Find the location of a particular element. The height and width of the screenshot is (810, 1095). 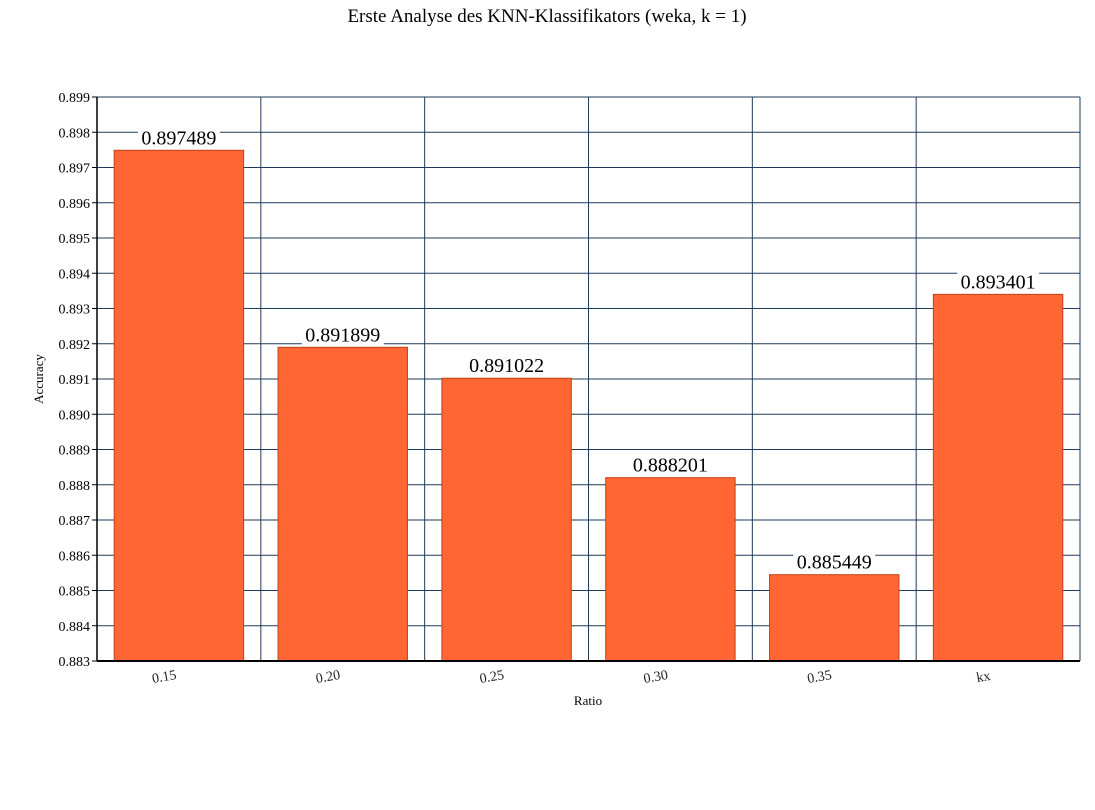

data-label: 0.885449 is located at coordinates (834, 563).